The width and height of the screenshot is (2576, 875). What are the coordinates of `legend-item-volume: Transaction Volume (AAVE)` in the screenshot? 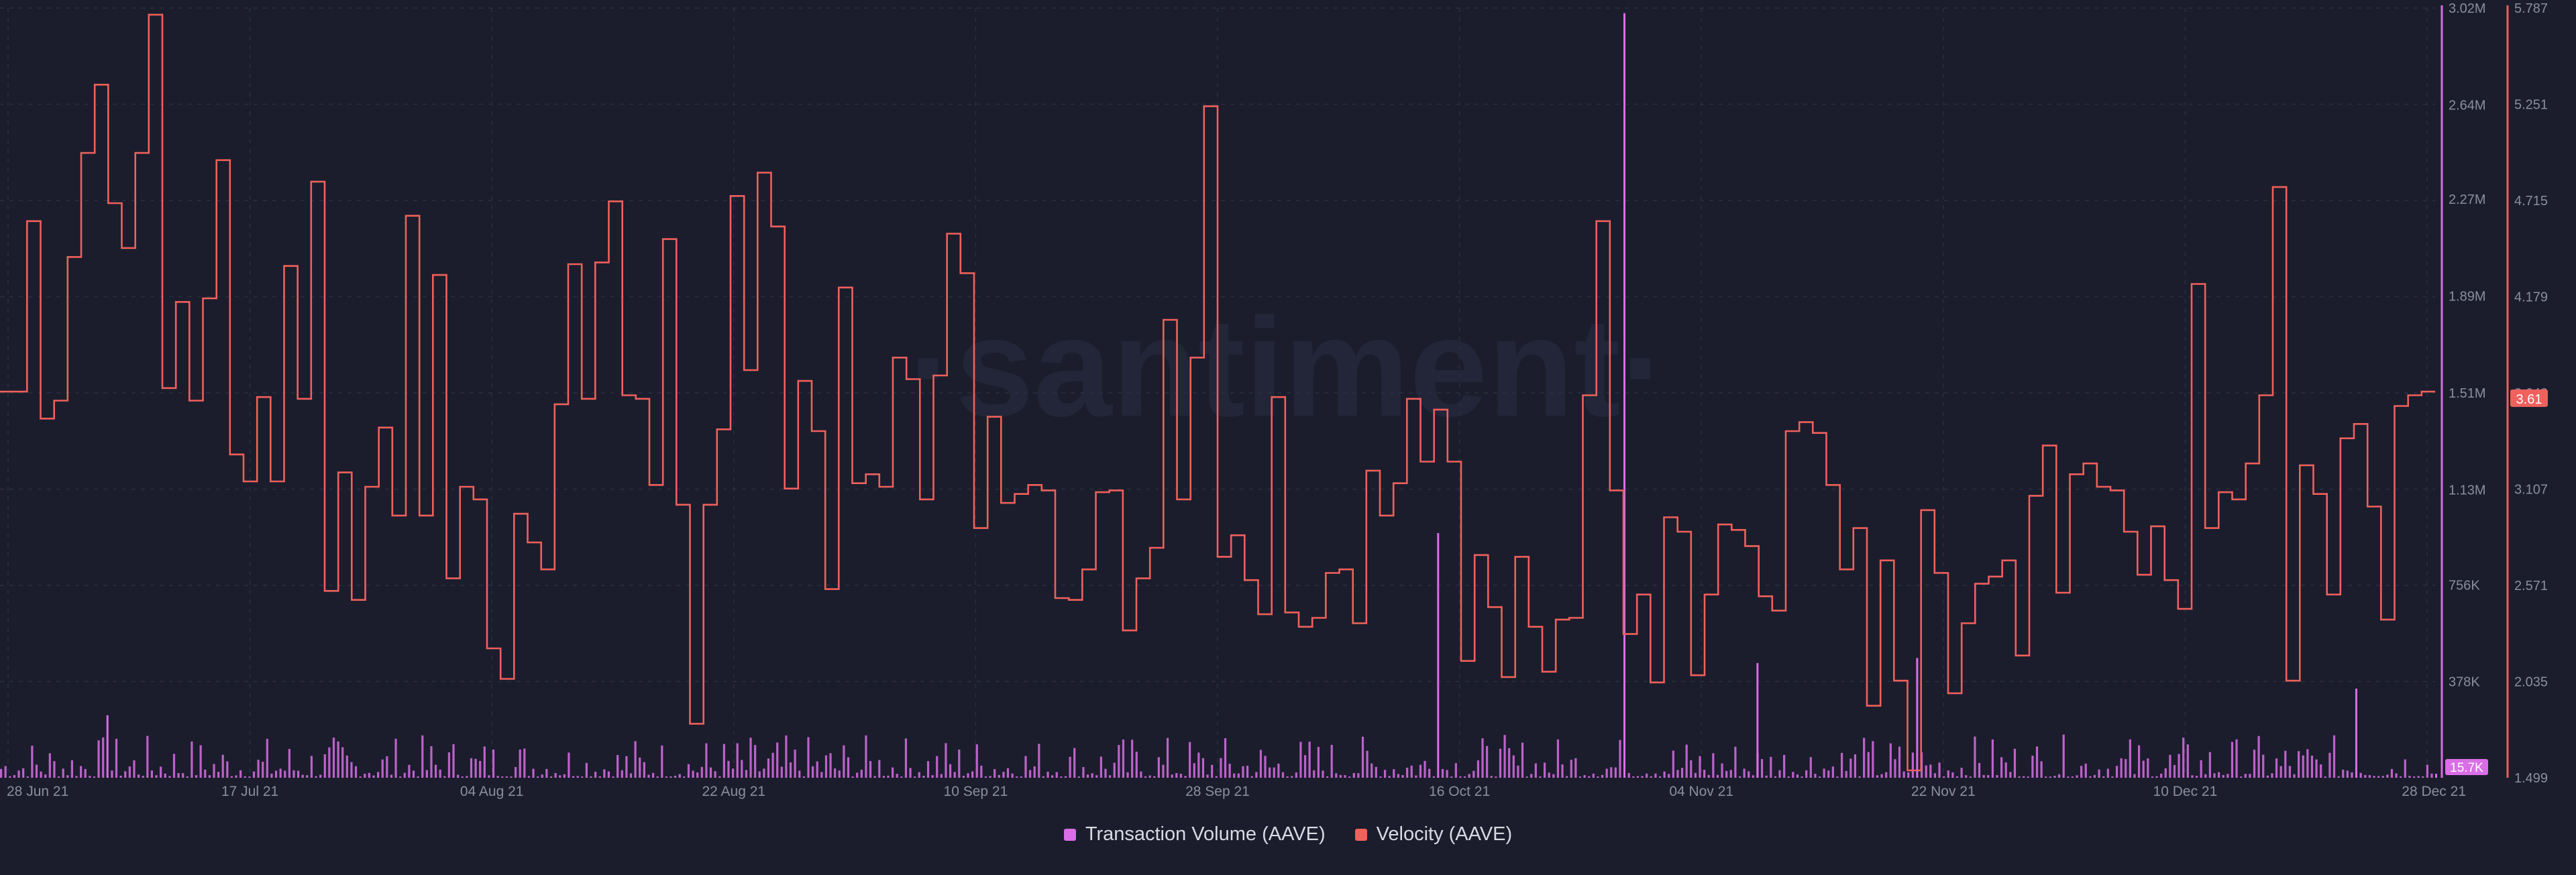 It's located at (1194, 834).